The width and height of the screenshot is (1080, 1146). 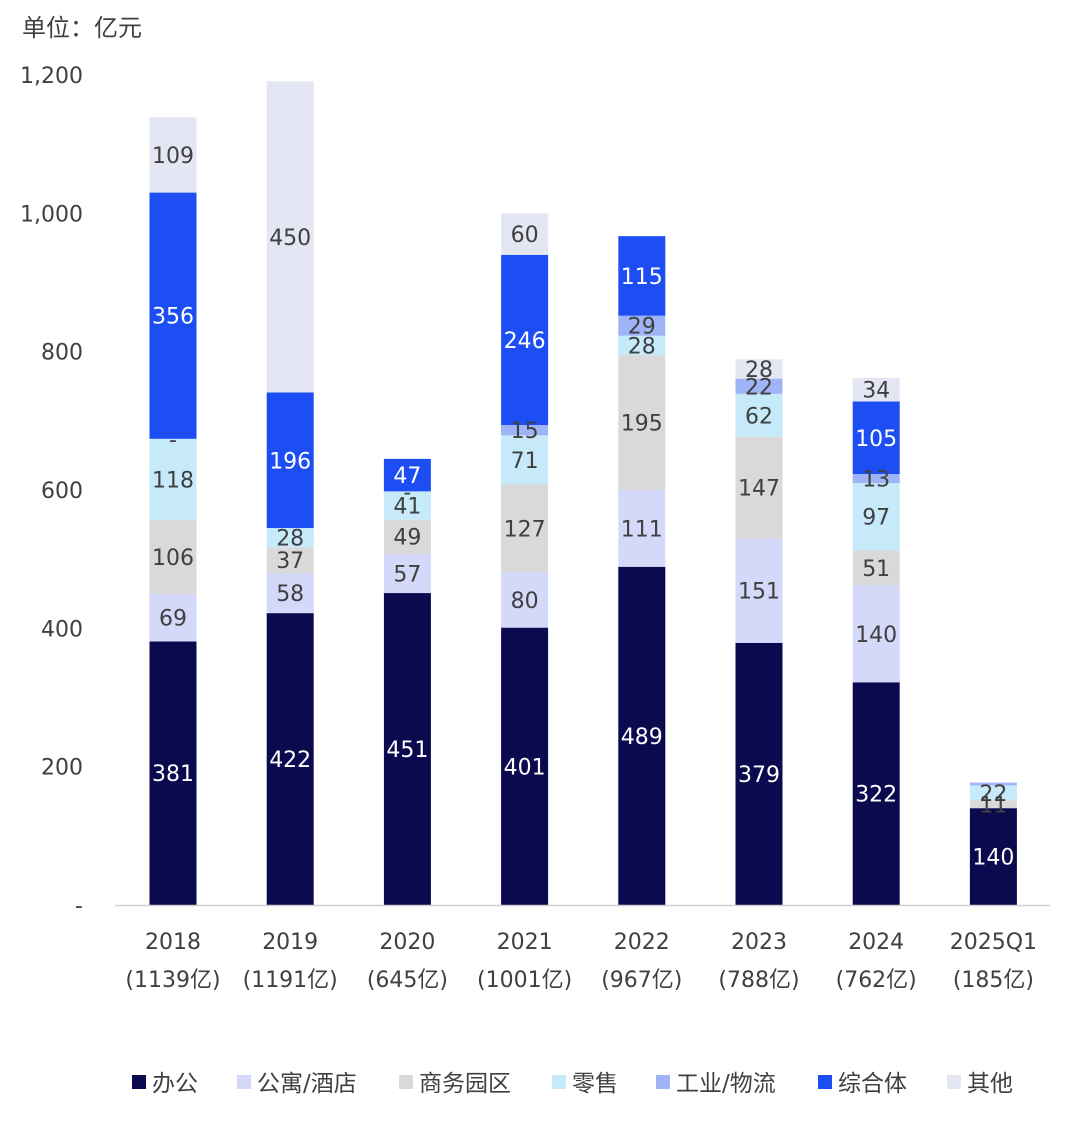 What do you see at coordinates (759, 489) in the screenshot?
I see `data-label: 147` at bounding box center [759, 489].